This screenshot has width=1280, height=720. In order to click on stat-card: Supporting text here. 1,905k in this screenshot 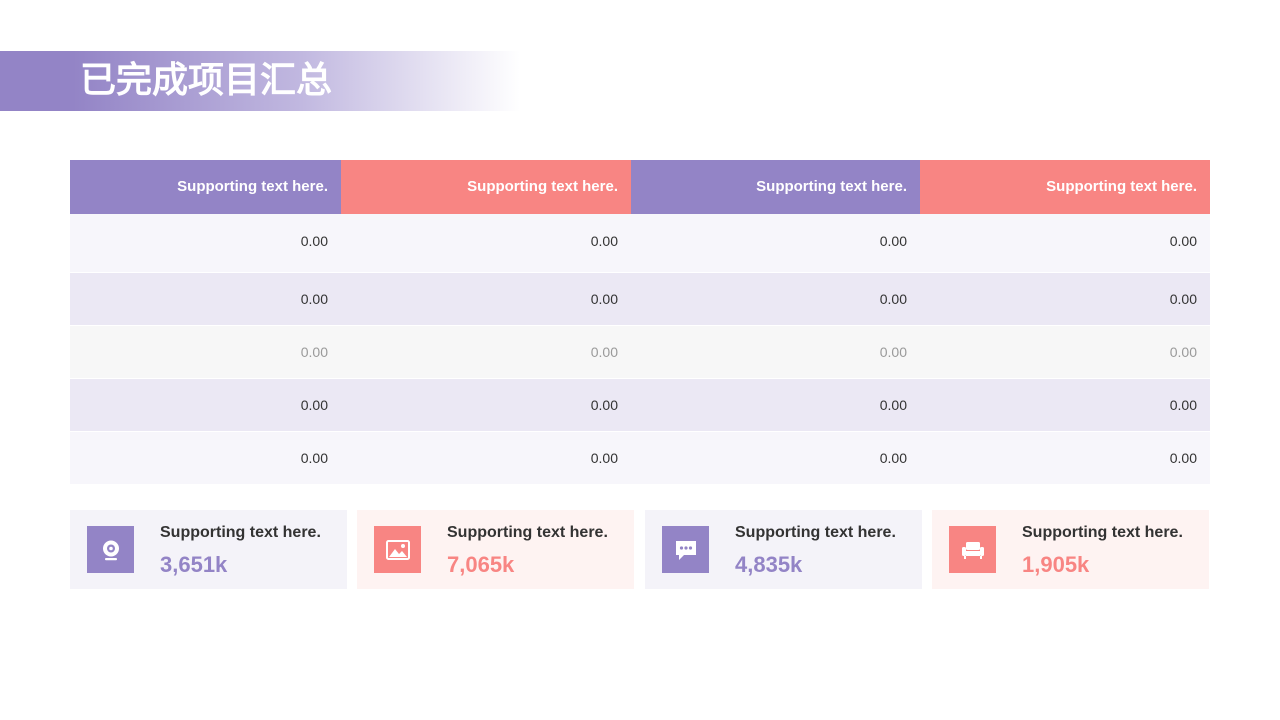, I will do `click(1070, 549)`.